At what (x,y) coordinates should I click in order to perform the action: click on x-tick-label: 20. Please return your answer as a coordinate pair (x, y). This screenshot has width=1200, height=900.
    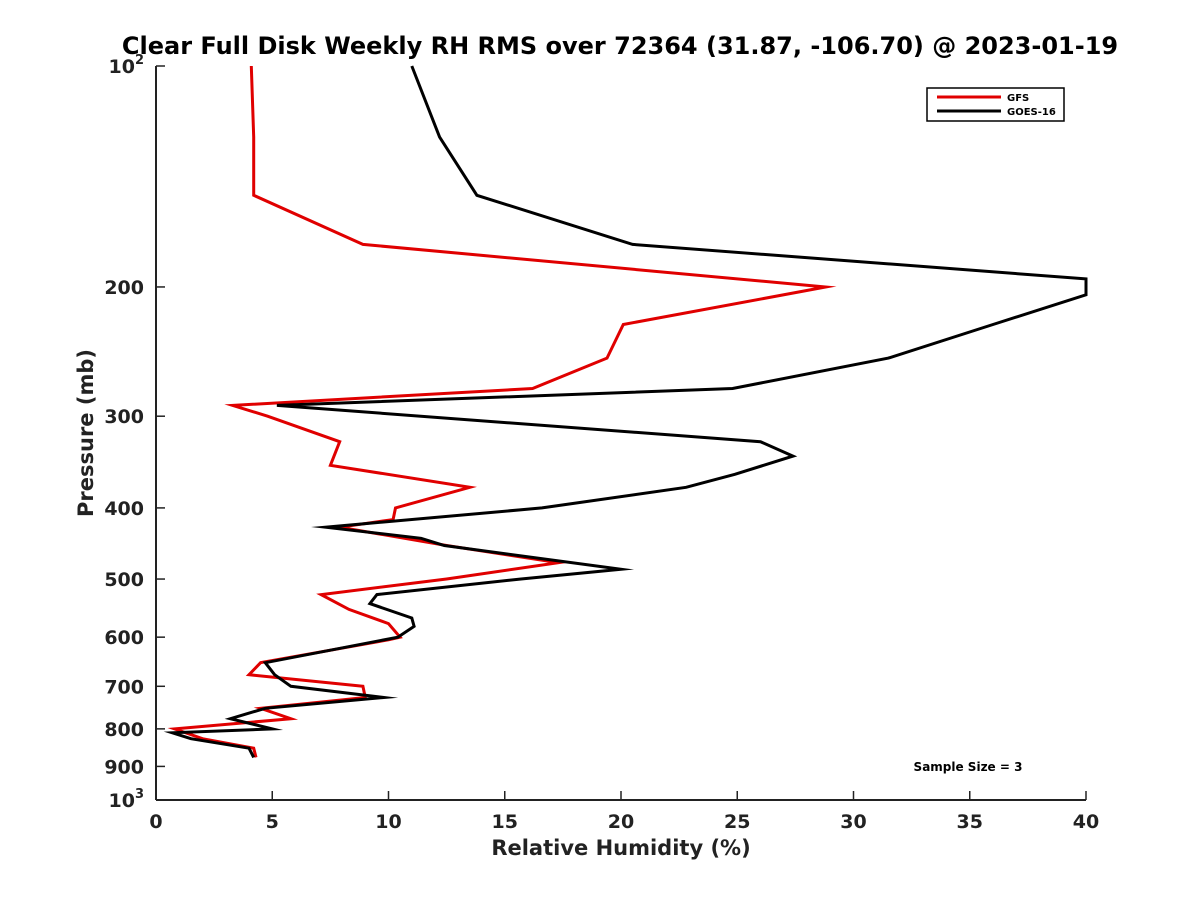
    Looking at the image, I should click on (621, 822).